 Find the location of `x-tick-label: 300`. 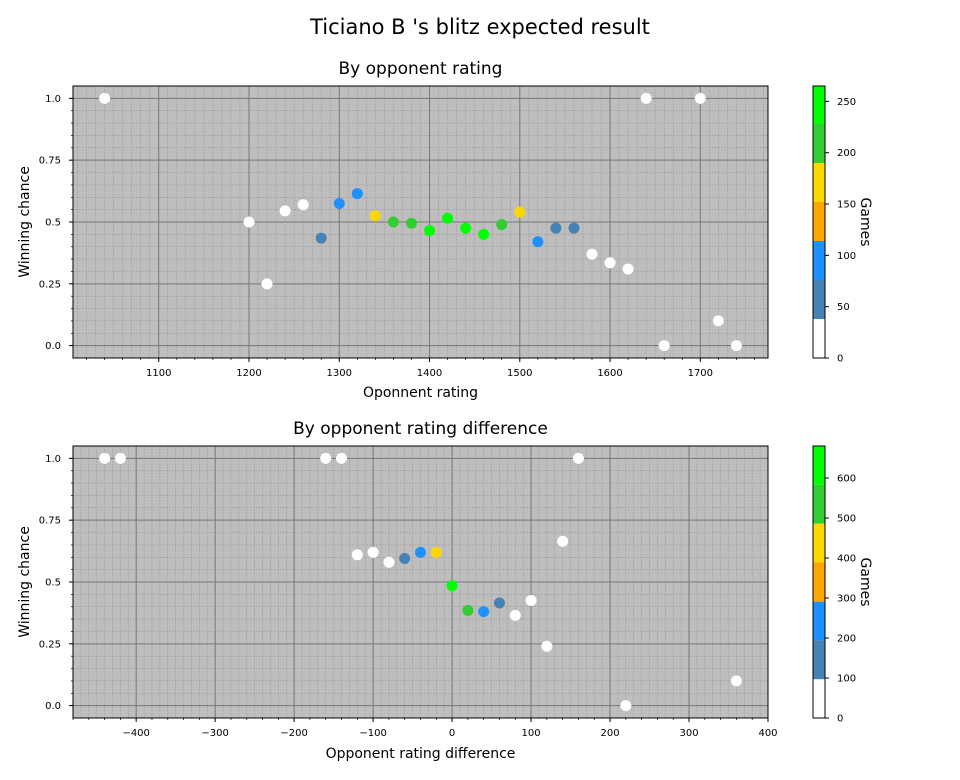

x-tick-label: 300 is located at coordinates (688, 733).